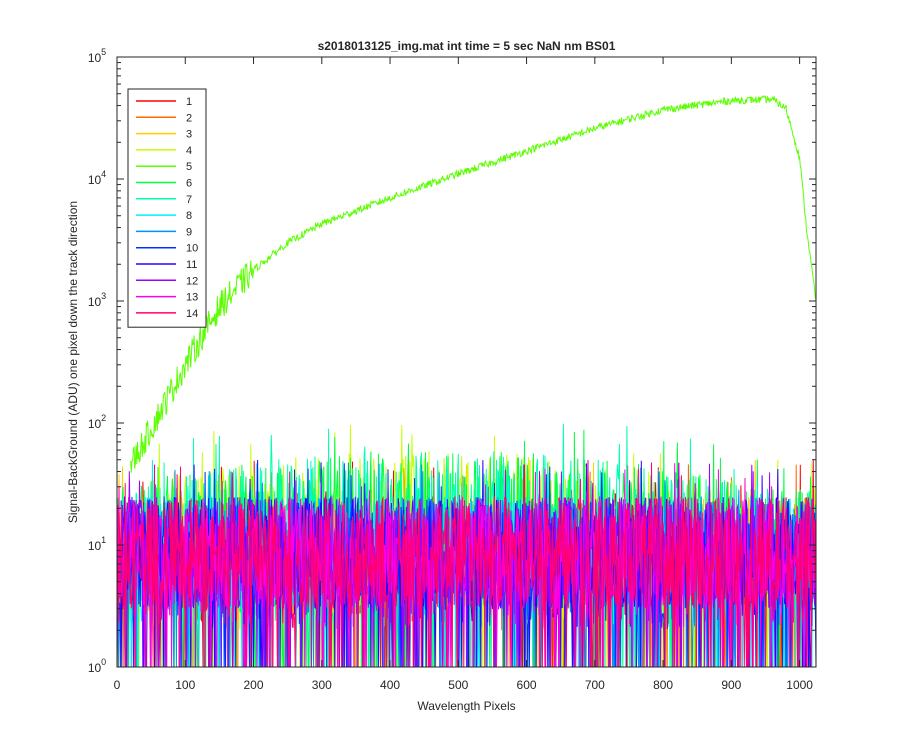 Image resolution: width=900 pixels, height=755 pixels. Describe the element at coordinates (189, 216) in the screenshot. I see `legend-label-8: 8` at that location.